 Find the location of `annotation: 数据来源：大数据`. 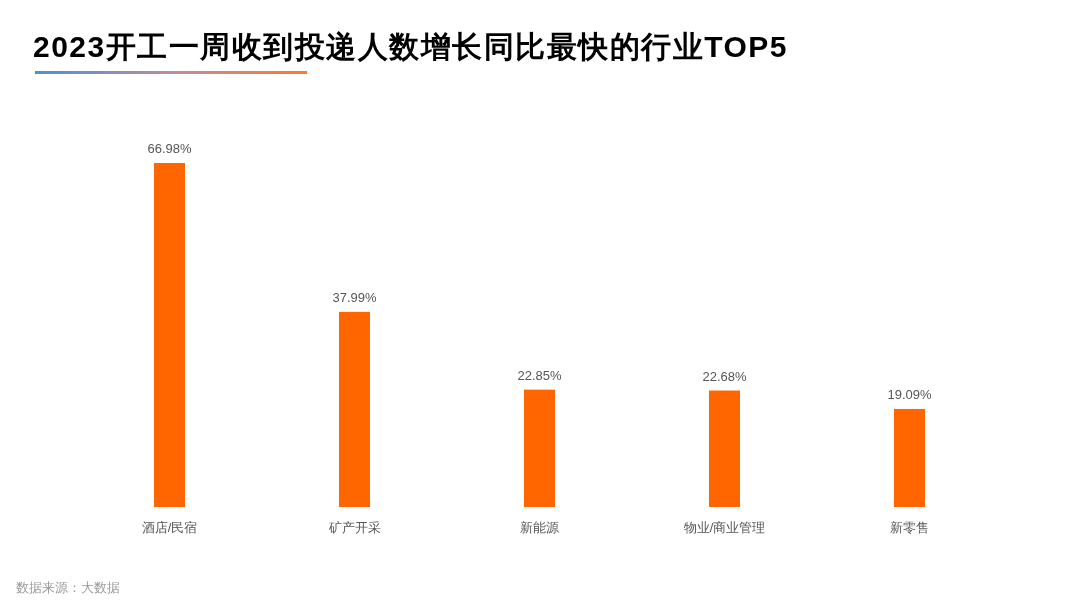

annotation: 数据来源：大数据 is located at coordinates (68, 588).